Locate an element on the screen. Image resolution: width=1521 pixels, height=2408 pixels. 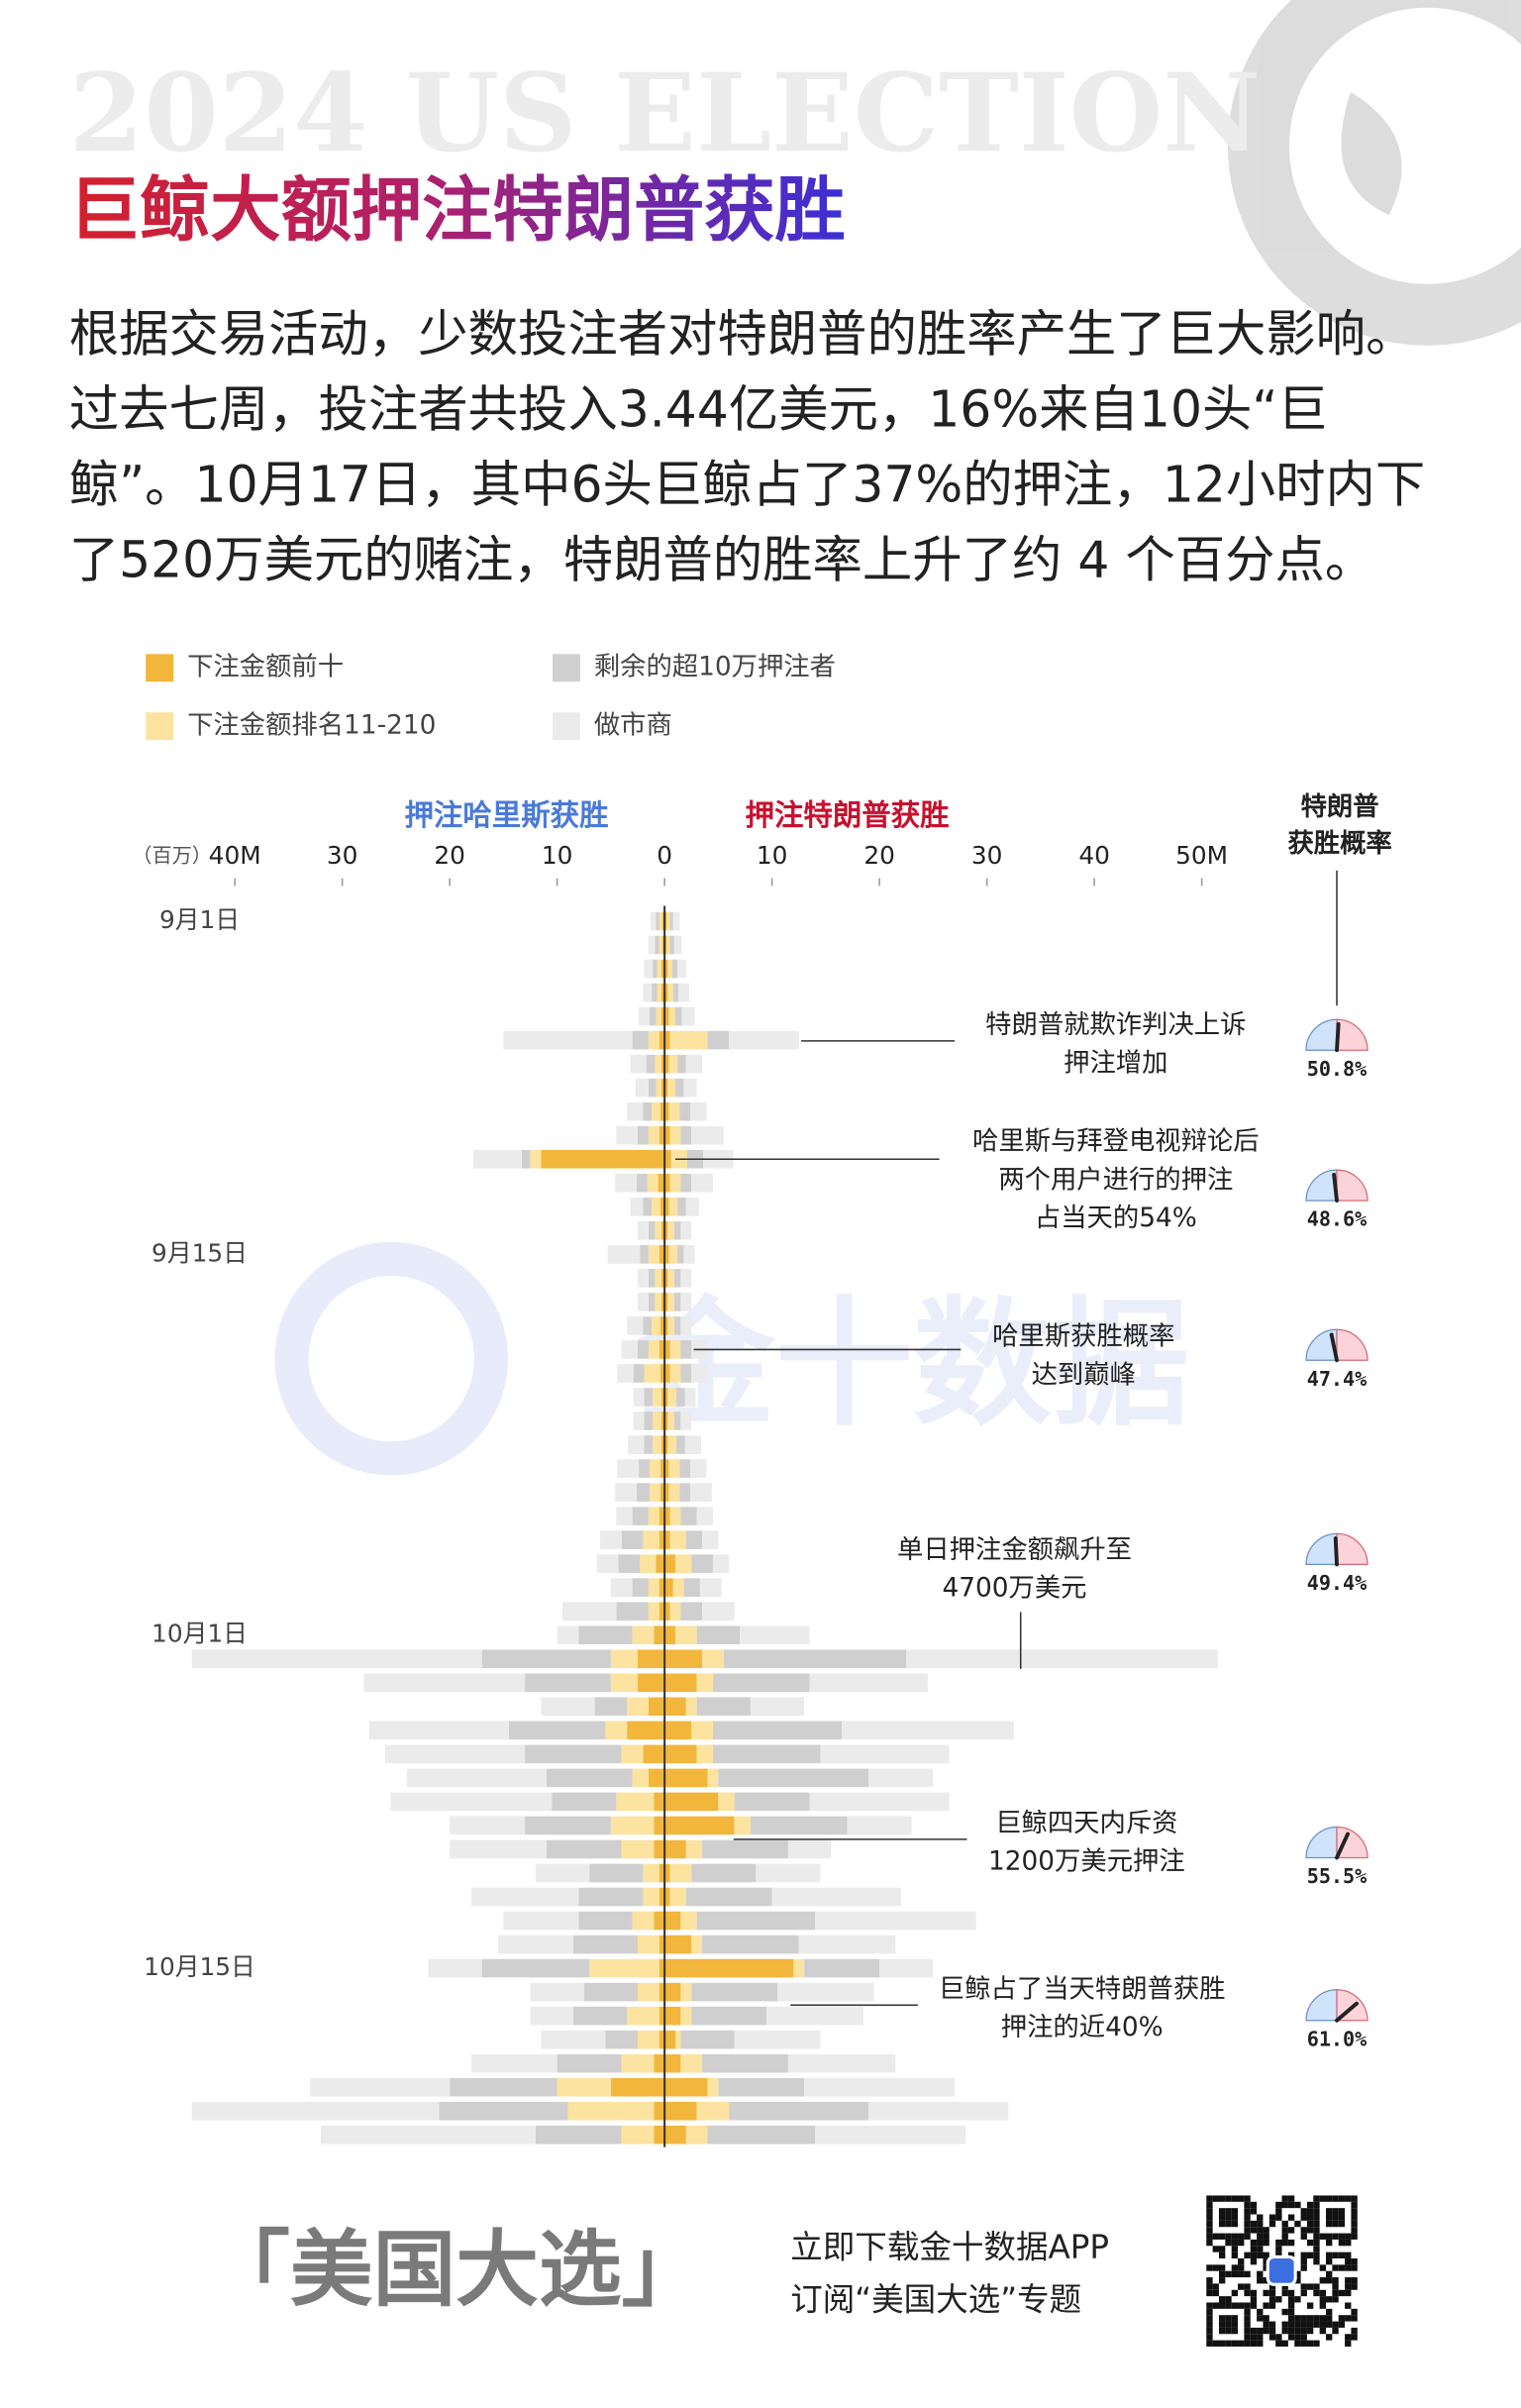
legend-label: 下注金额前十 is located at coordinates (265, 667).